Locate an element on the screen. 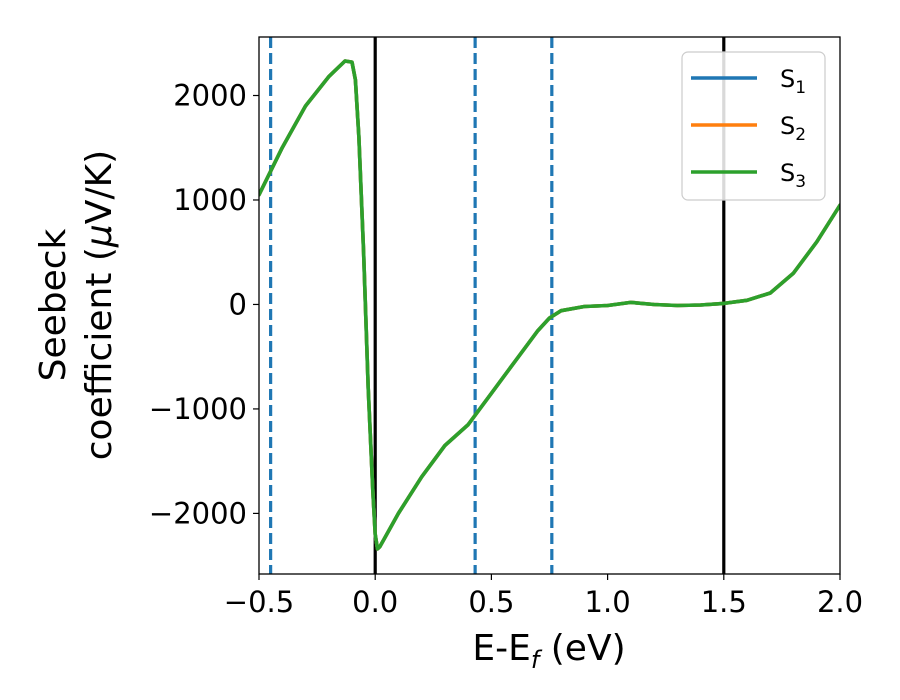 Image resolution: width=900 pixels, height=700 pixels. y-axis-title-line1: Seebeck is located at coordinates (53, 304).